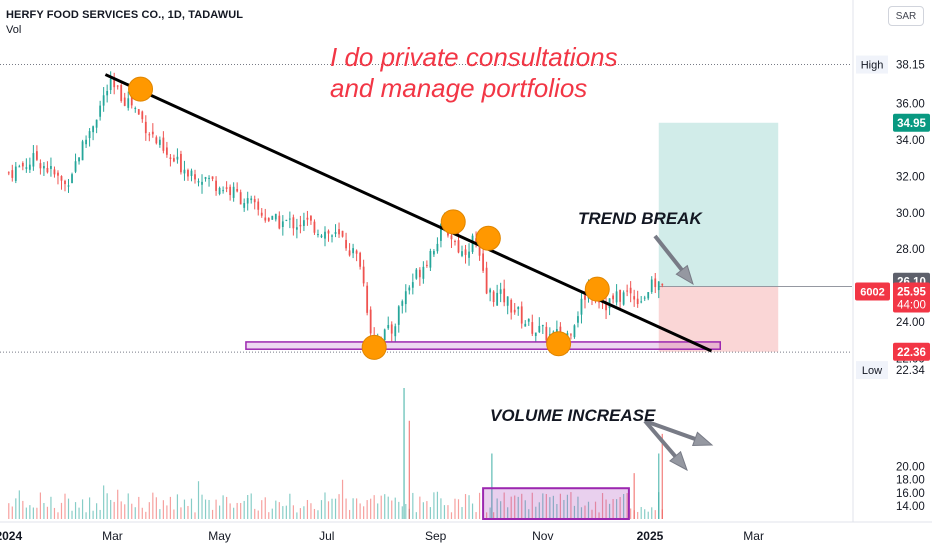 The width and height of the screenshot is (932, 550). I want to click on trend-break-label: TREND BREAK, so click(640, 218).